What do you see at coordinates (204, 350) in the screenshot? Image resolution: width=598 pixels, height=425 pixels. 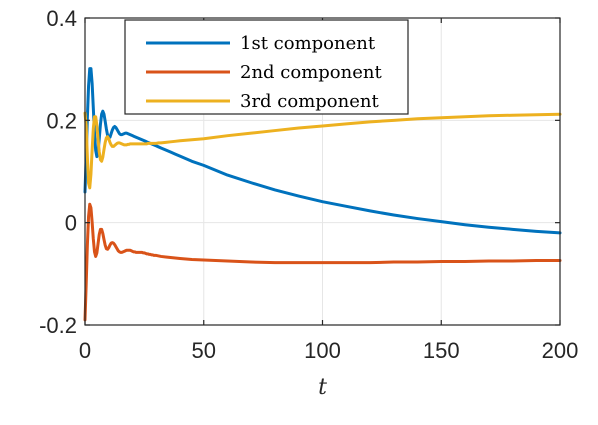 I see `x-tick-label: 50` at bounding box center [204, 350].